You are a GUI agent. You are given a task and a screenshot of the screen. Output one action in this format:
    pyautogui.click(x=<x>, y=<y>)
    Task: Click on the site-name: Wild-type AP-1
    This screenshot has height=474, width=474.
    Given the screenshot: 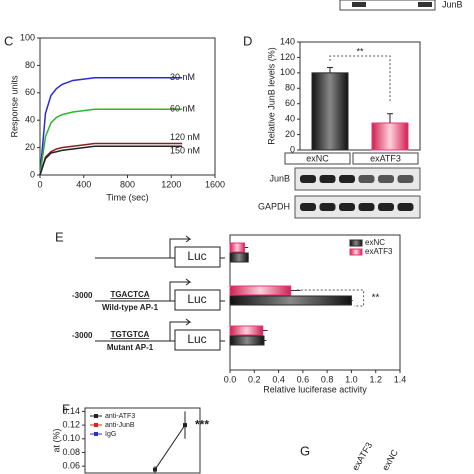 What is the action you would take?
    pyautogui.click(x=130, y=307)
    